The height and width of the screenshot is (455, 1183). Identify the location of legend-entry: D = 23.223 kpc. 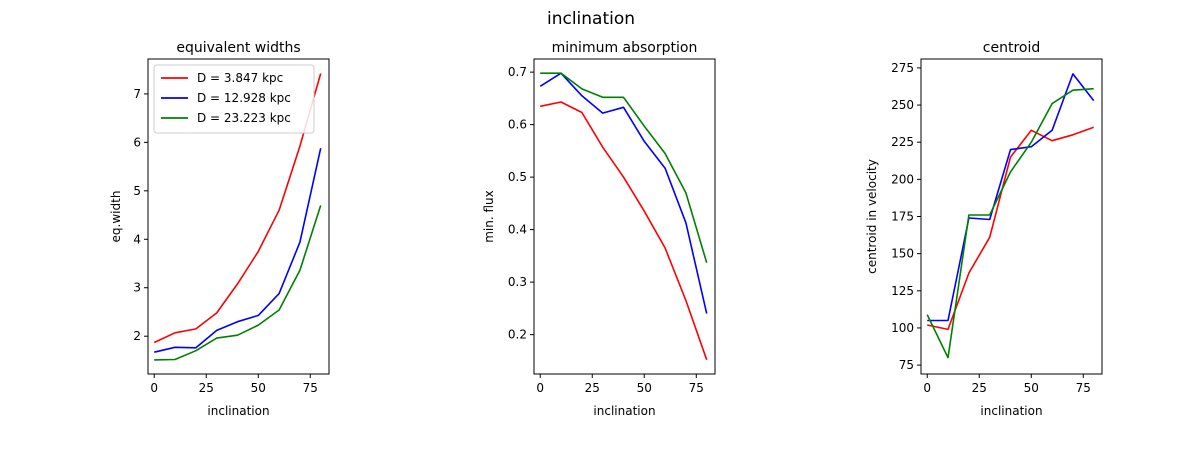
(244, 118).